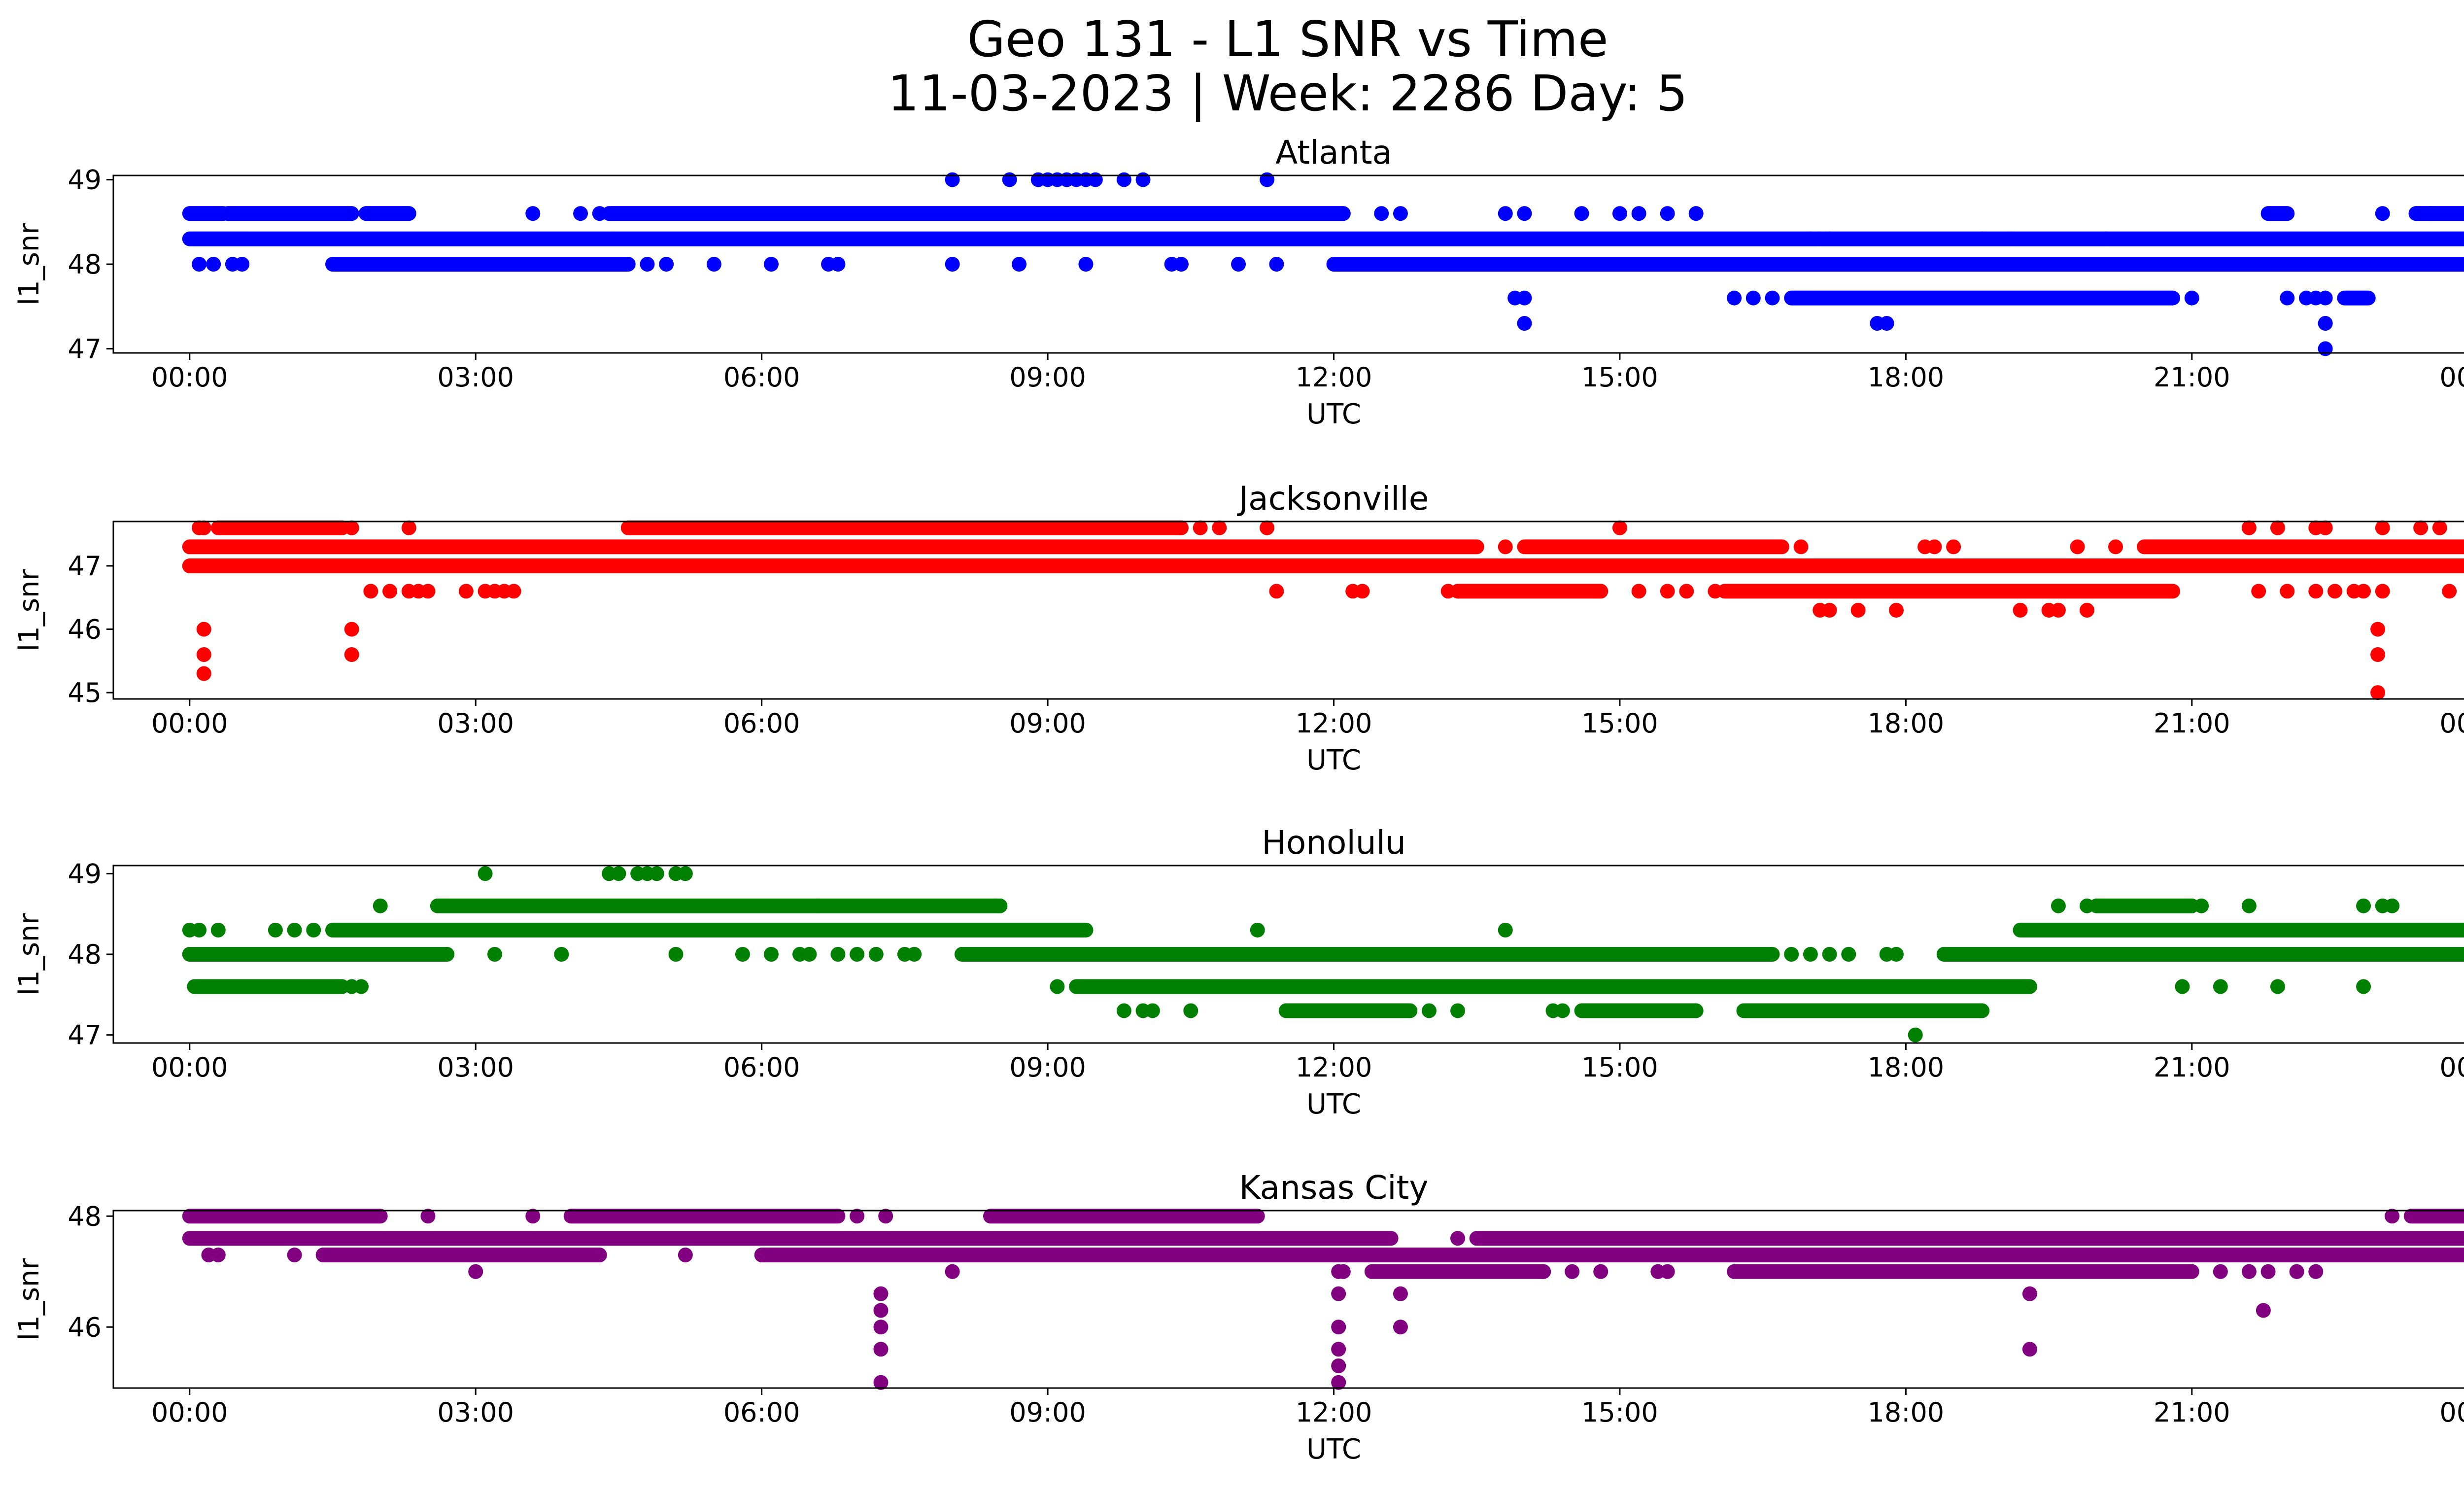 The width and height of the screenshot is (2464, 1495). What do you see at coordinates (29, 1299) in the screenshot?
I see `y-axis-label: l1_snr` at bounding box center [29, 1299].